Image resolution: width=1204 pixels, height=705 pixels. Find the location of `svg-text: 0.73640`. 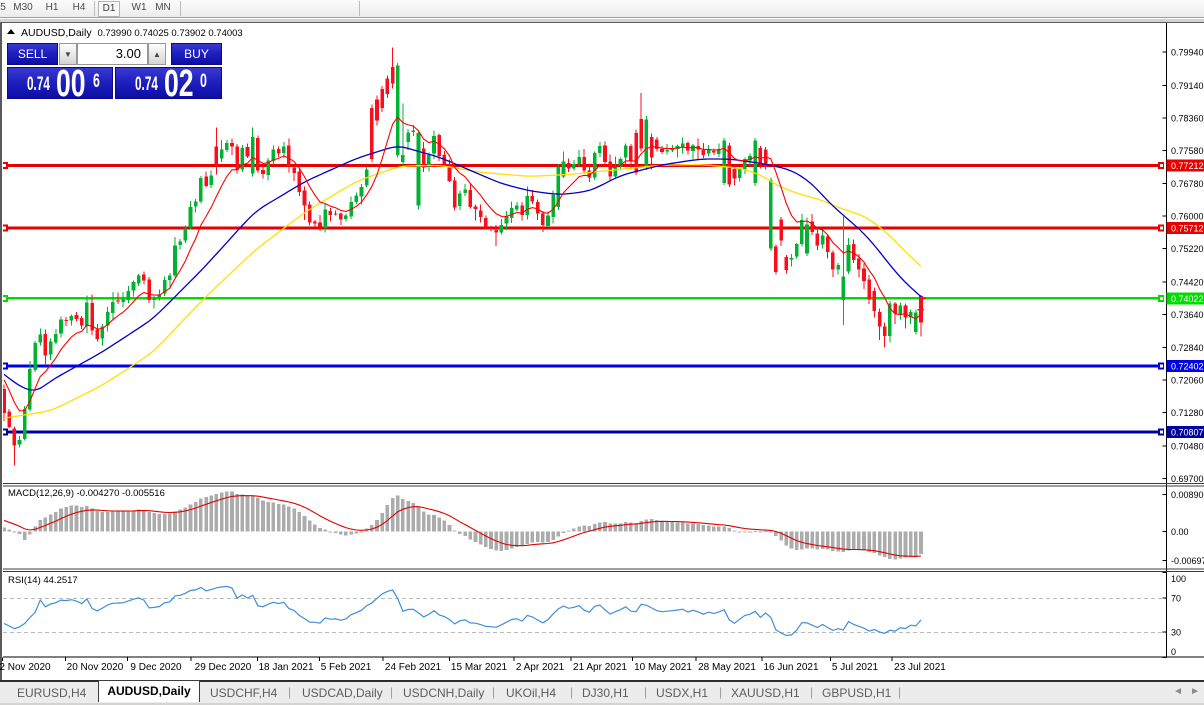

svg-text: 0.73640 is located at coordinates (1187, 315).